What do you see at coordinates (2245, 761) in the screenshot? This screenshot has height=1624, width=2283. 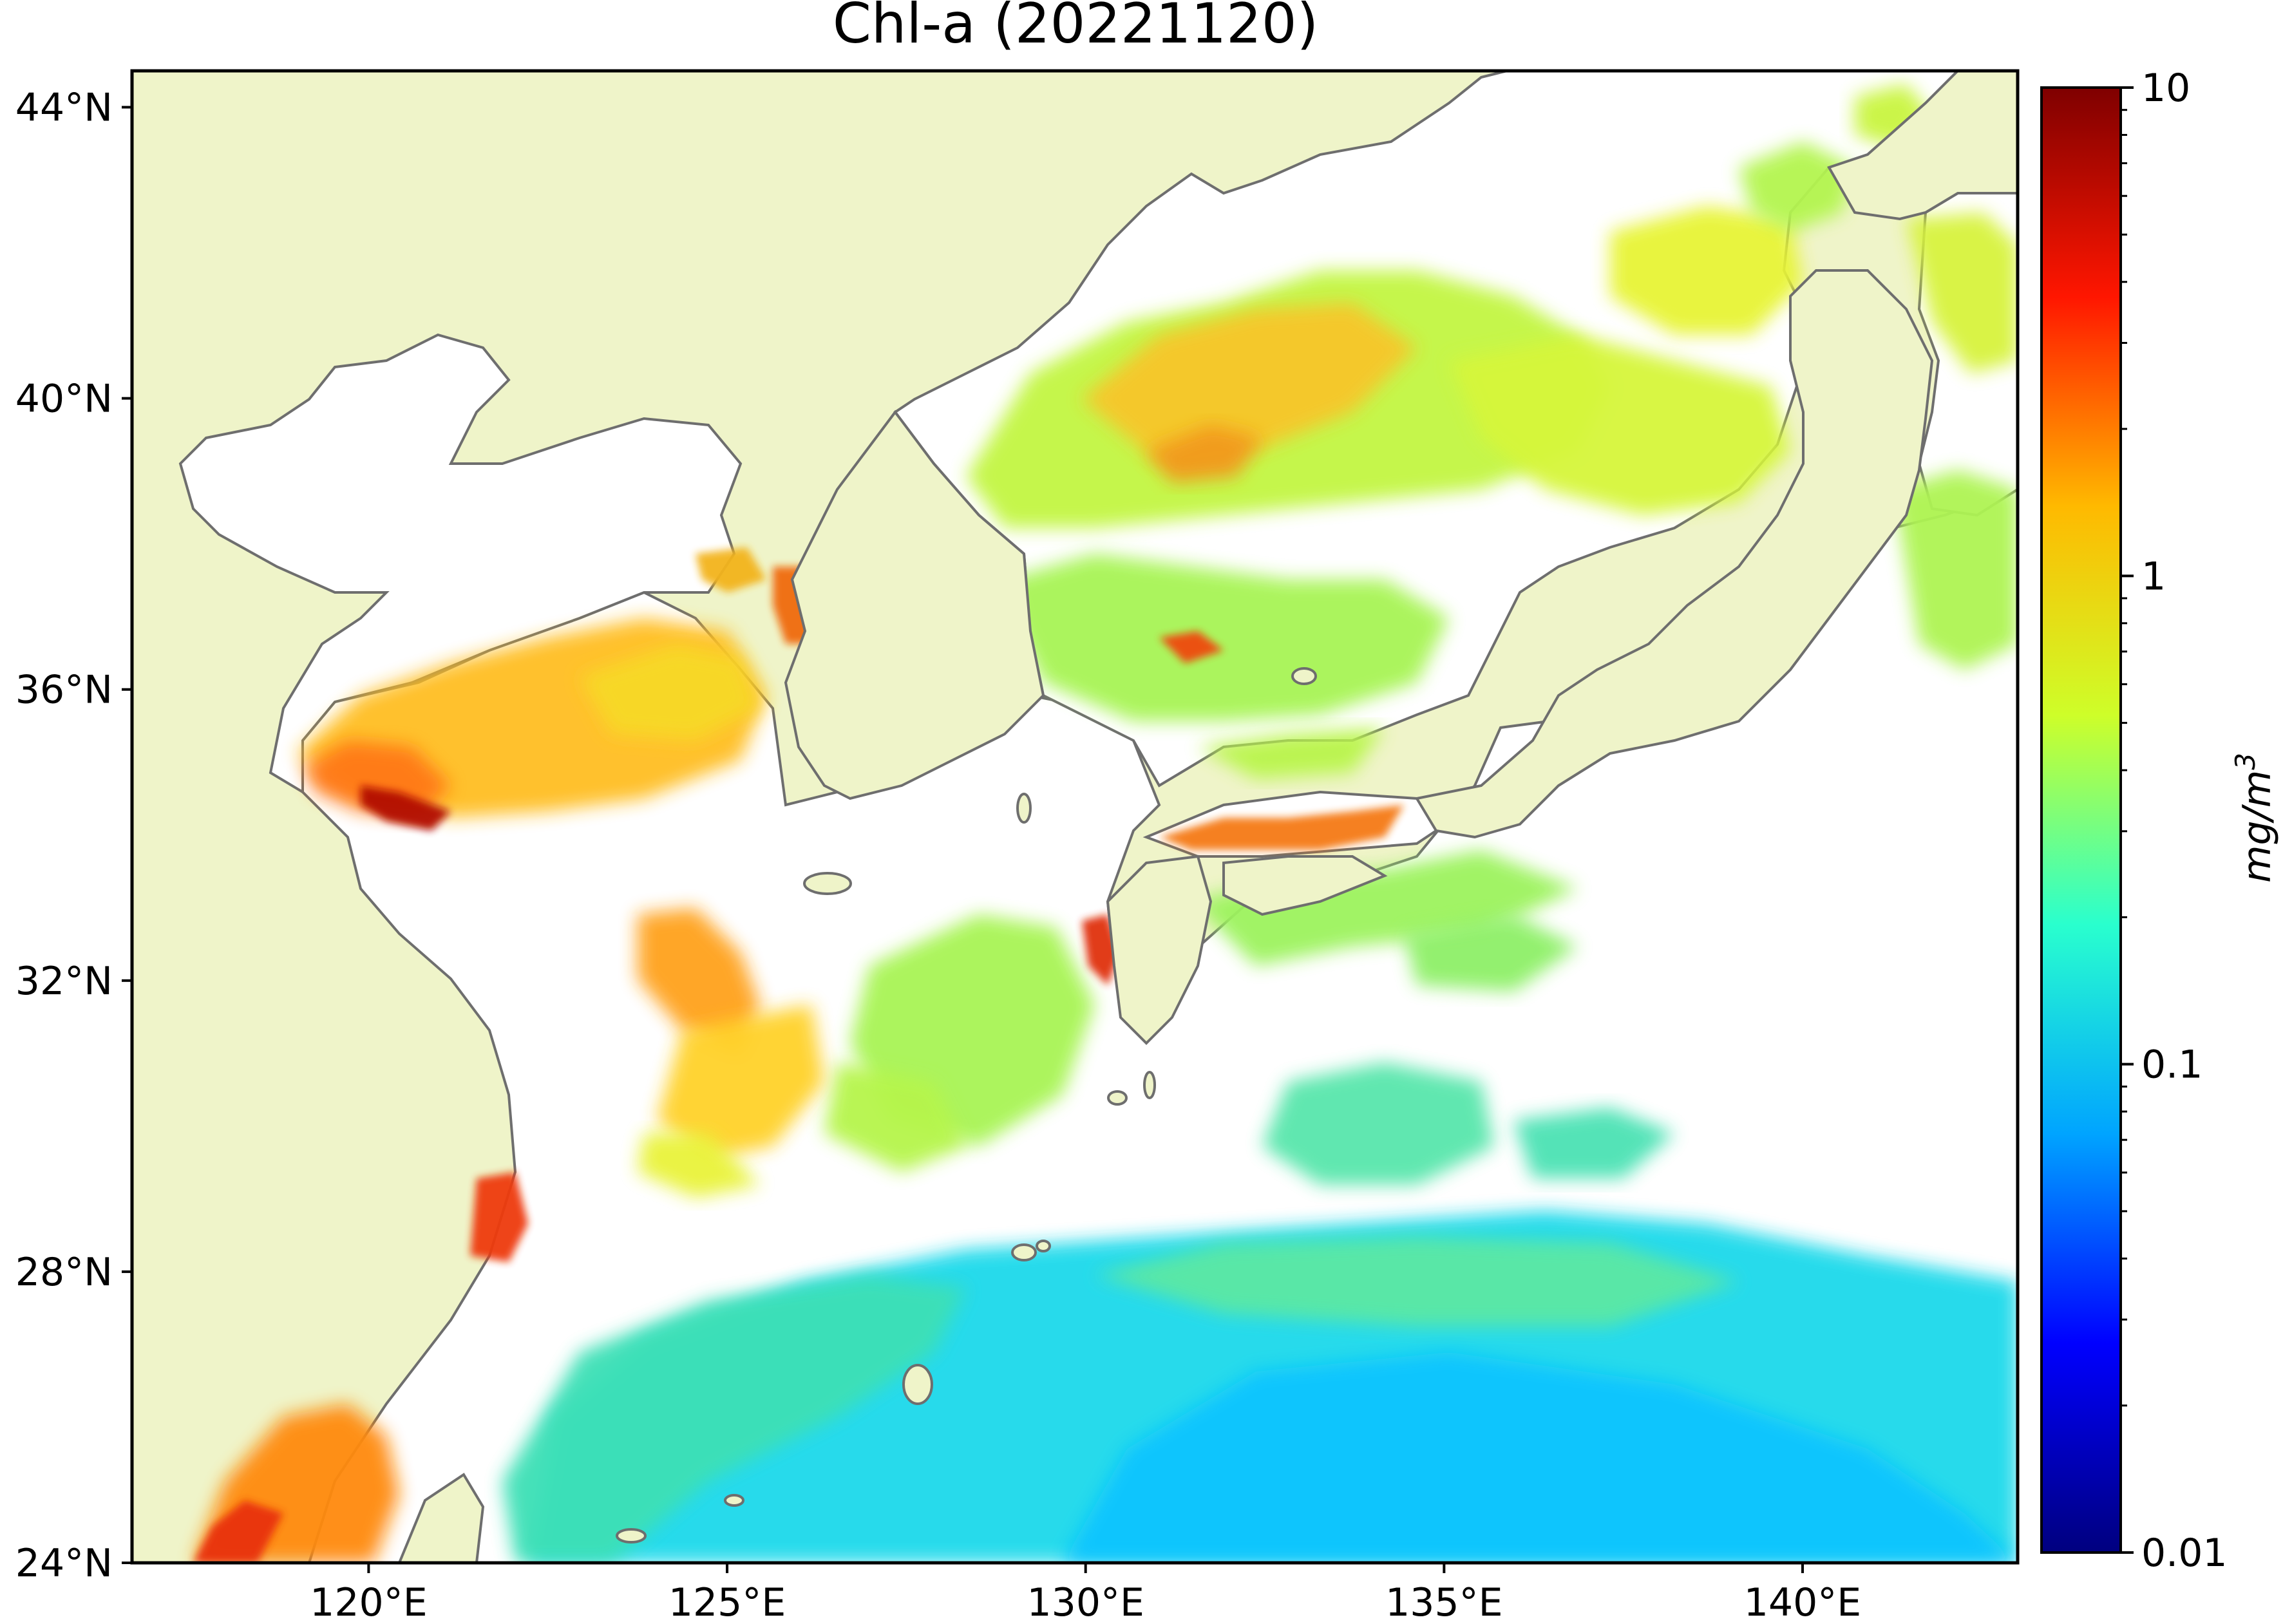 I see `colorbar-label-superscript: 3` at bounding box center [2245, 761].